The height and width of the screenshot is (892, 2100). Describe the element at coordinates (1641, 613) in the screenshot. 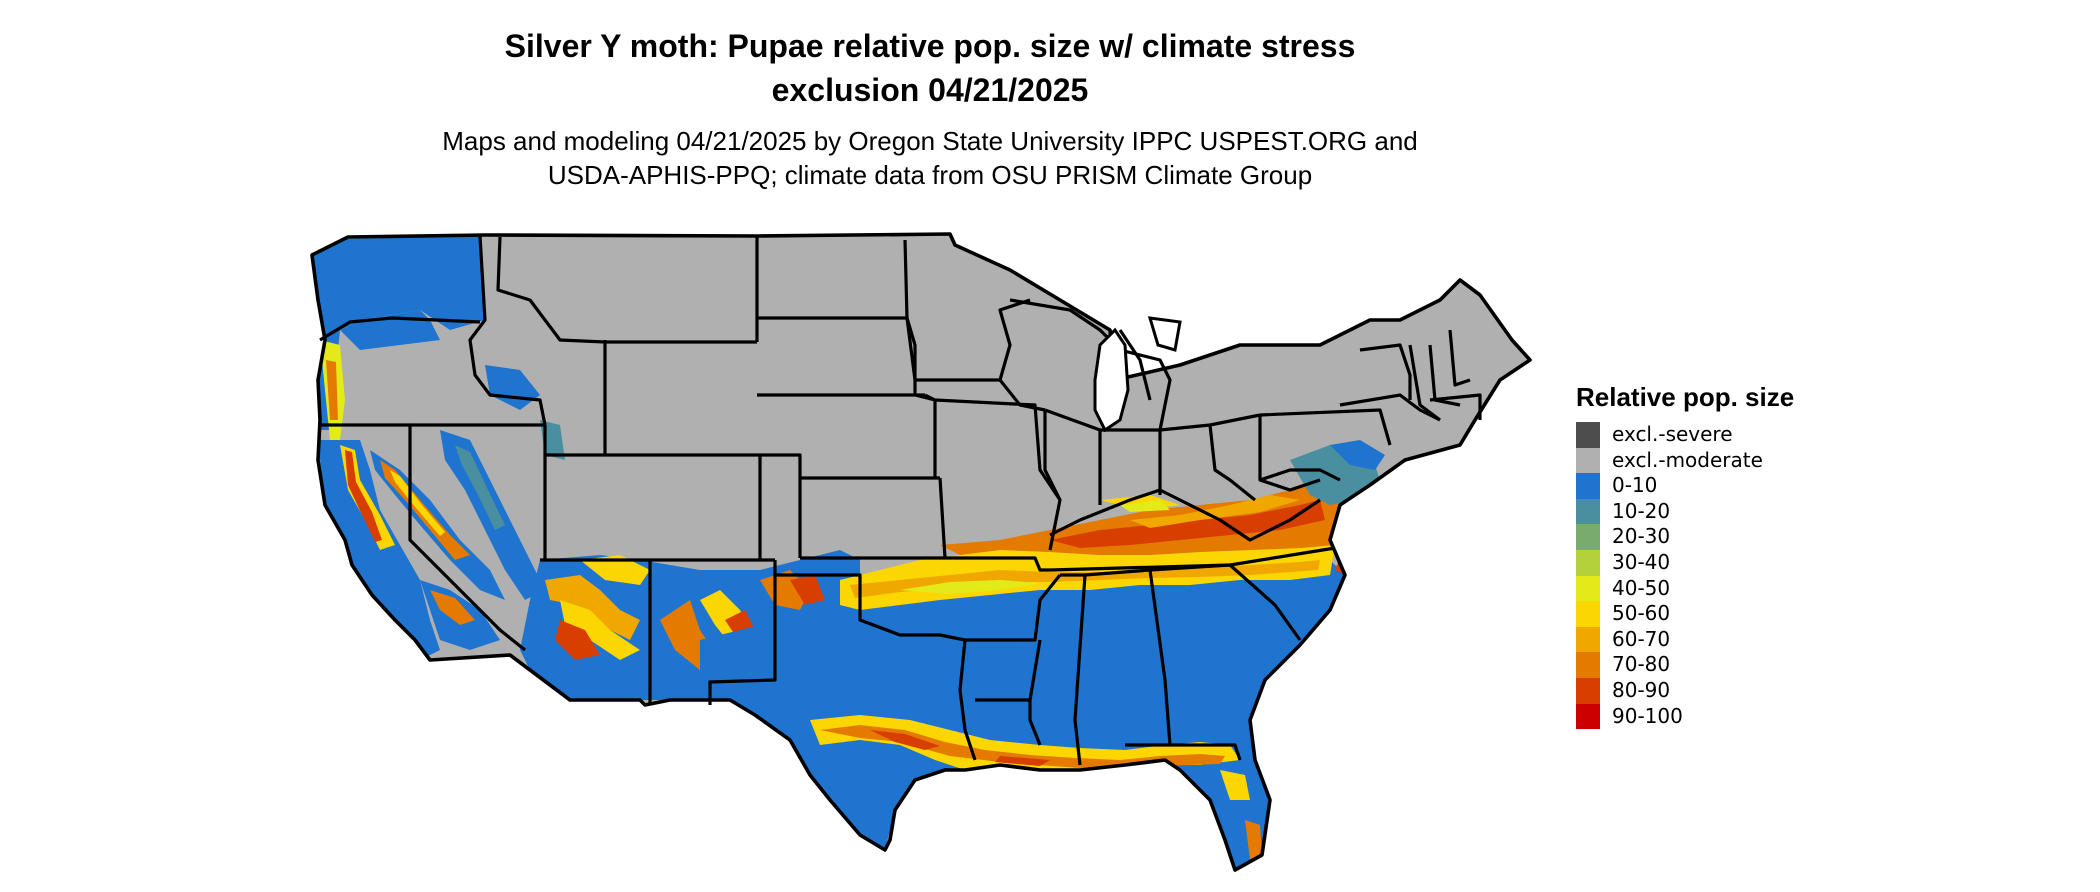

I see `legend-label: 50-60` at that location.